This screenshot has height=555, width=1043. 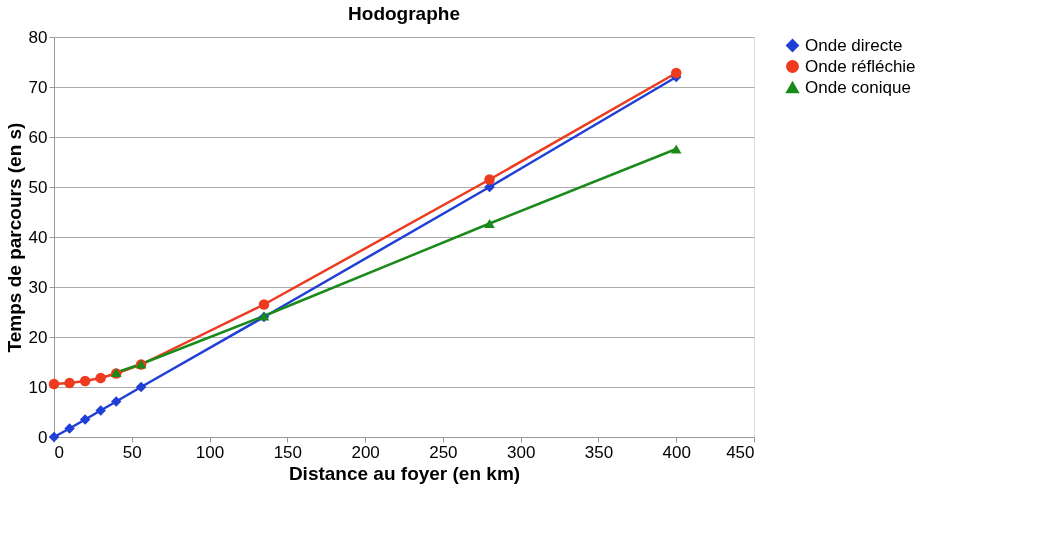 I want to click on y-tick-label: 60, so click(x=38, y=137).